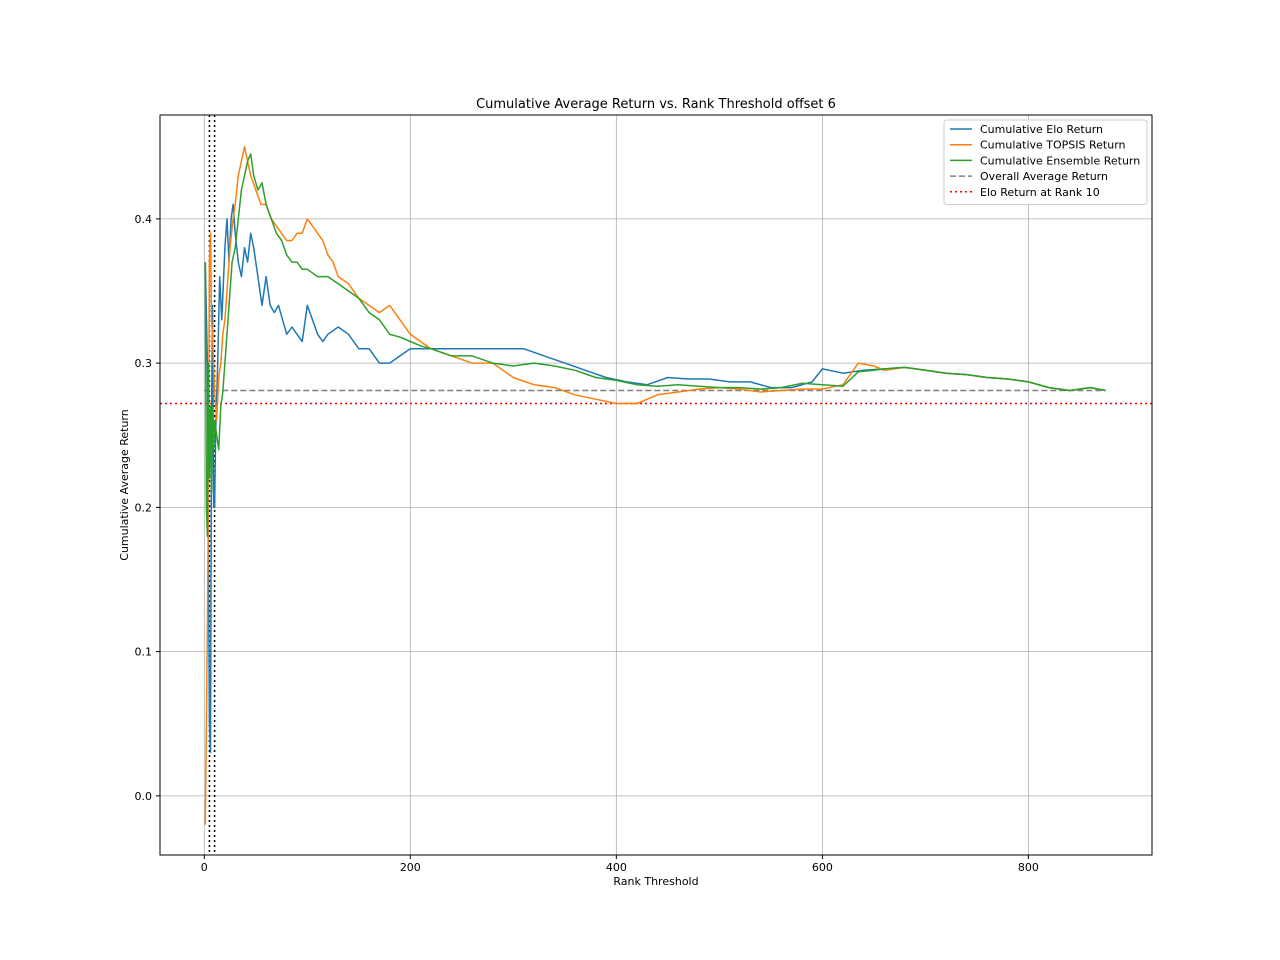 The height and width of the screenshot is (960, 1280). Describe the element at coordinates (144, 507) in the screenshot. I see `y-tick-label: 0.2` at that location.